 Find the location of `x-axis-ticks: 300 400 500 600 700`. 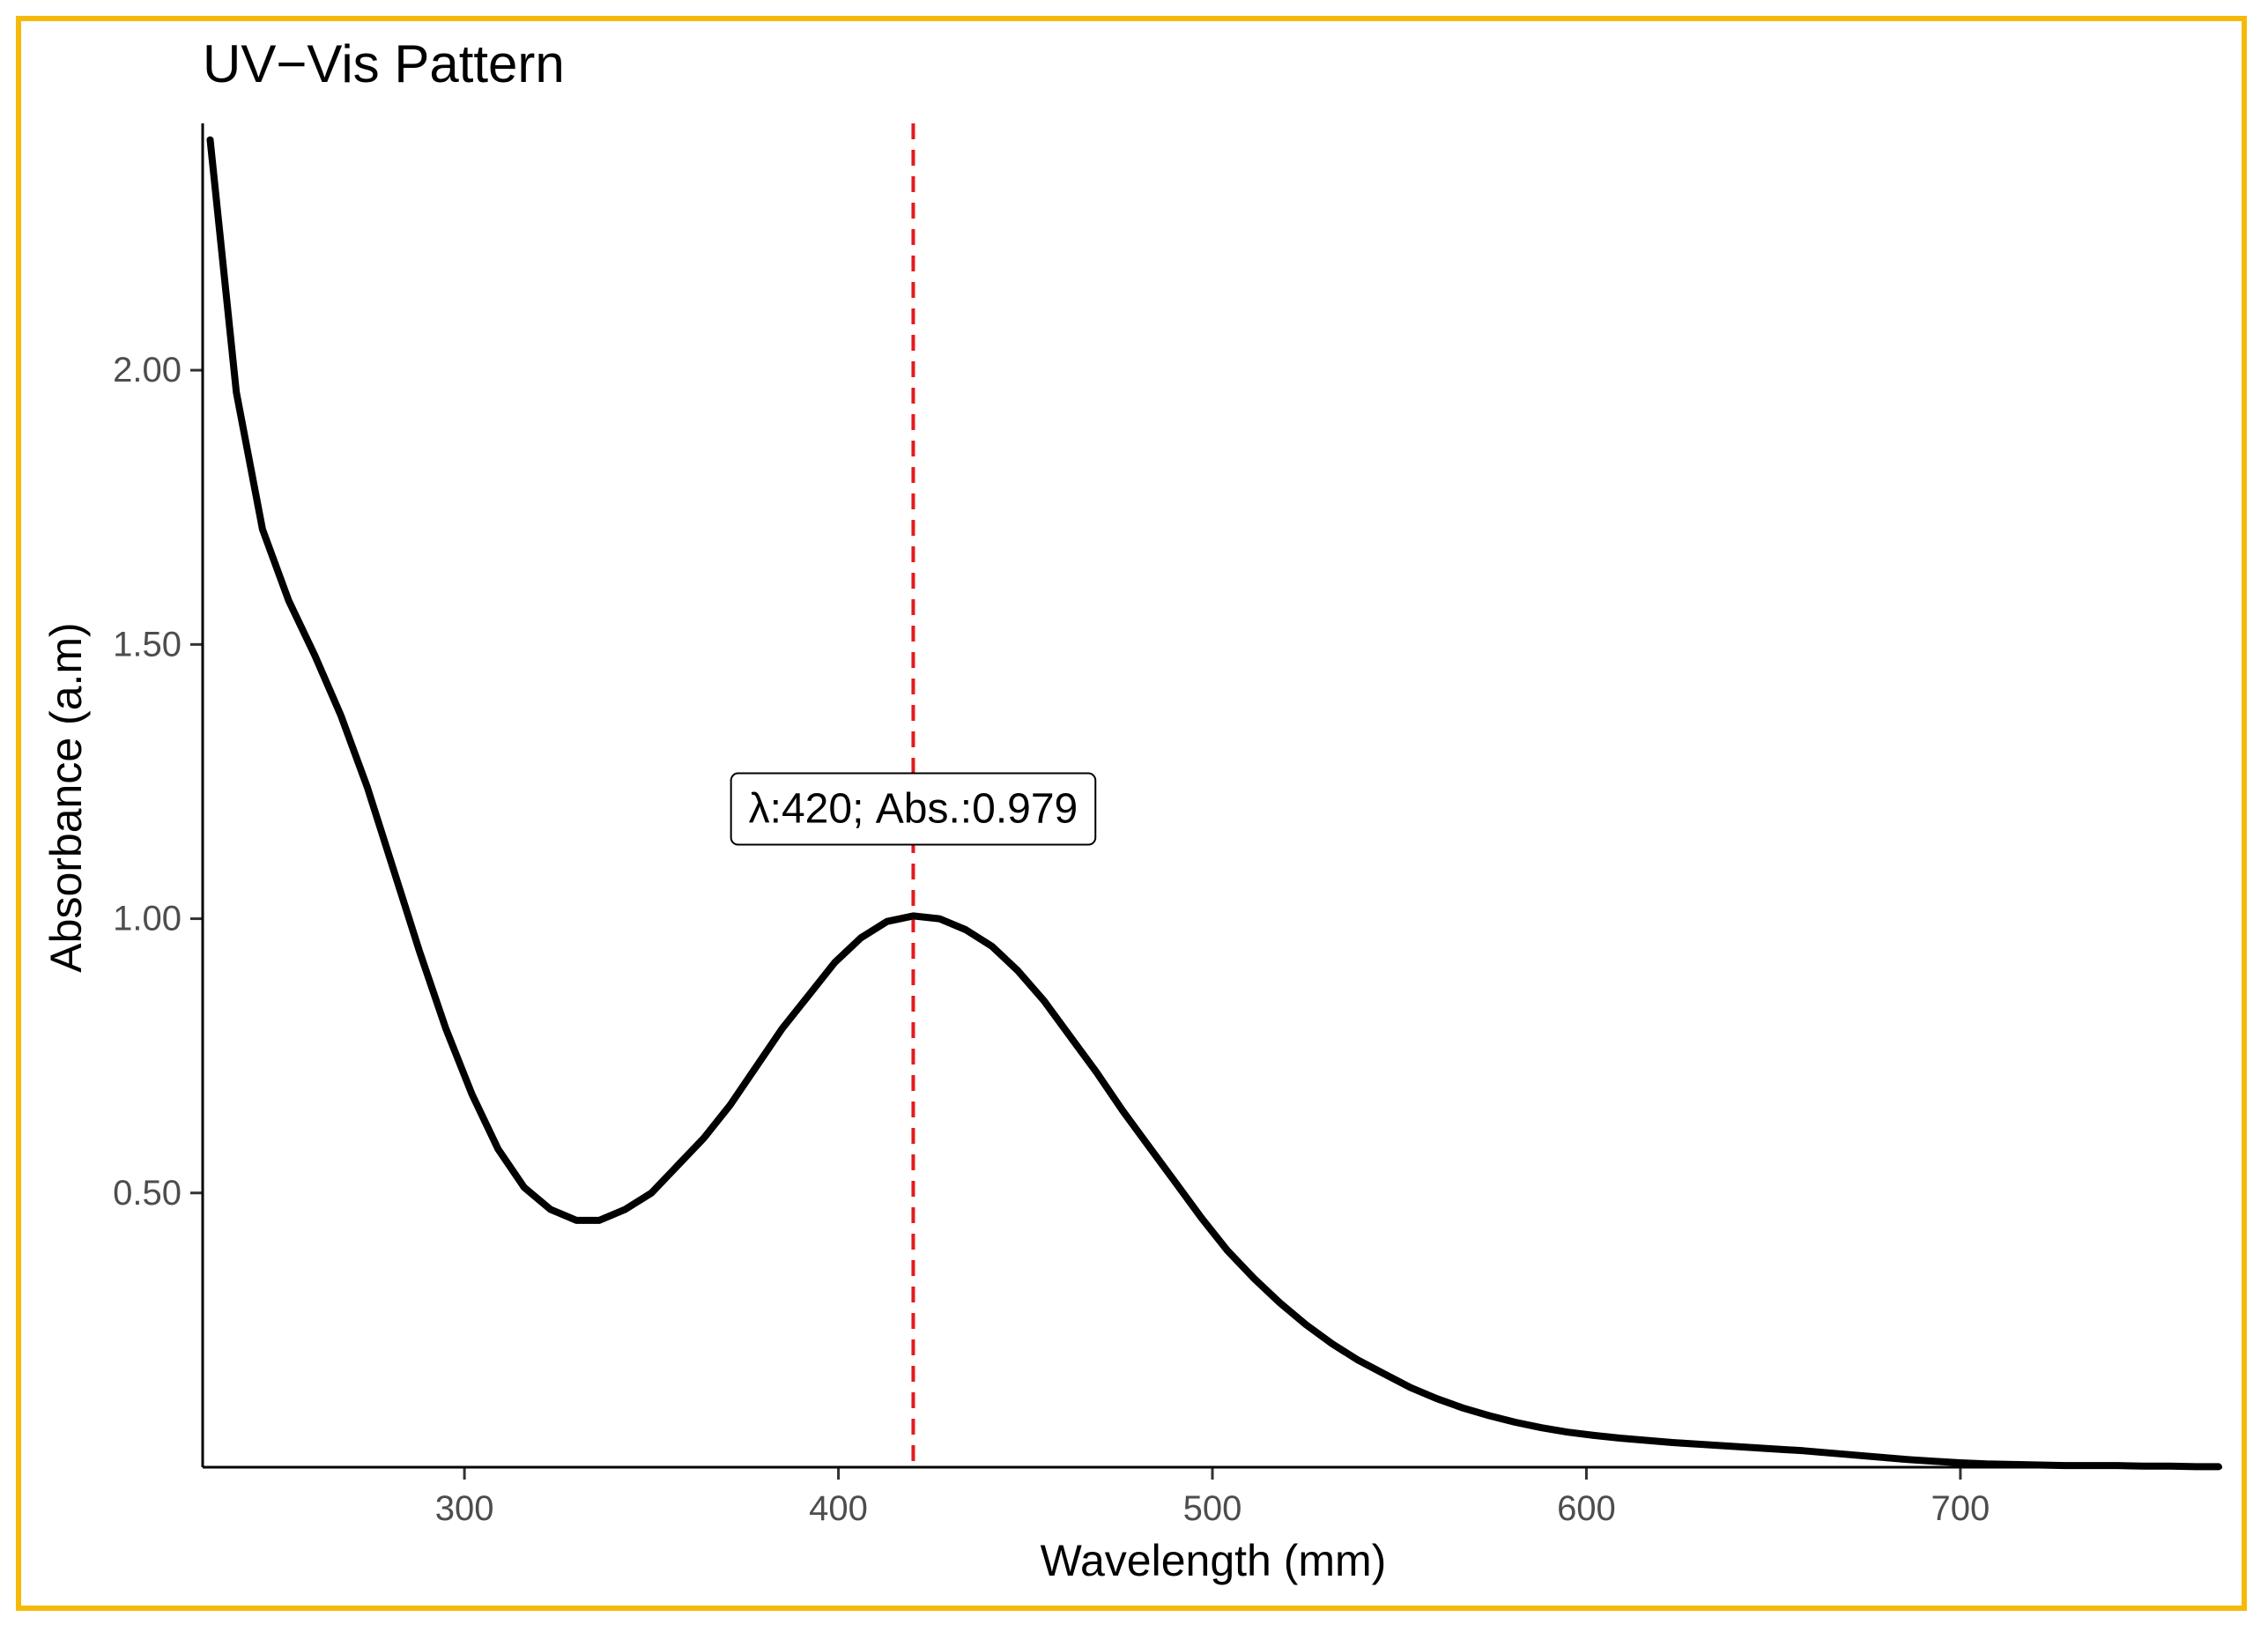

x-axis-ticks: 300 400 500 600 700 is located at coordinates (1212, 1497).